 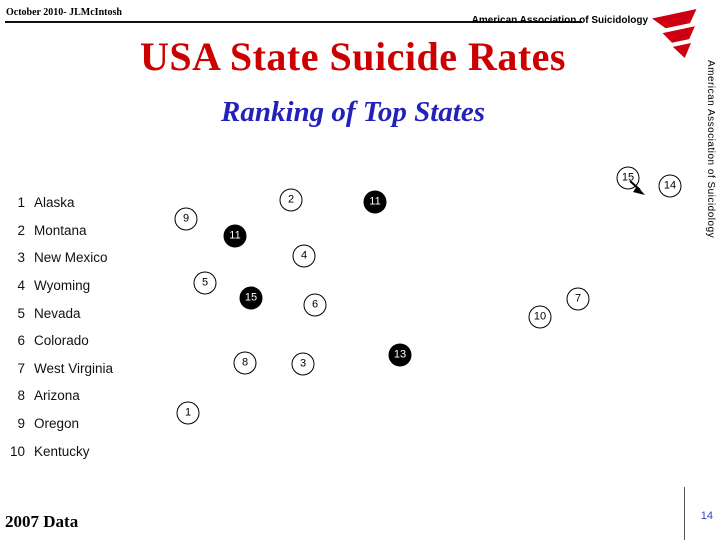 I want to click on ranking-number: 6, so click(x=21, y=341).